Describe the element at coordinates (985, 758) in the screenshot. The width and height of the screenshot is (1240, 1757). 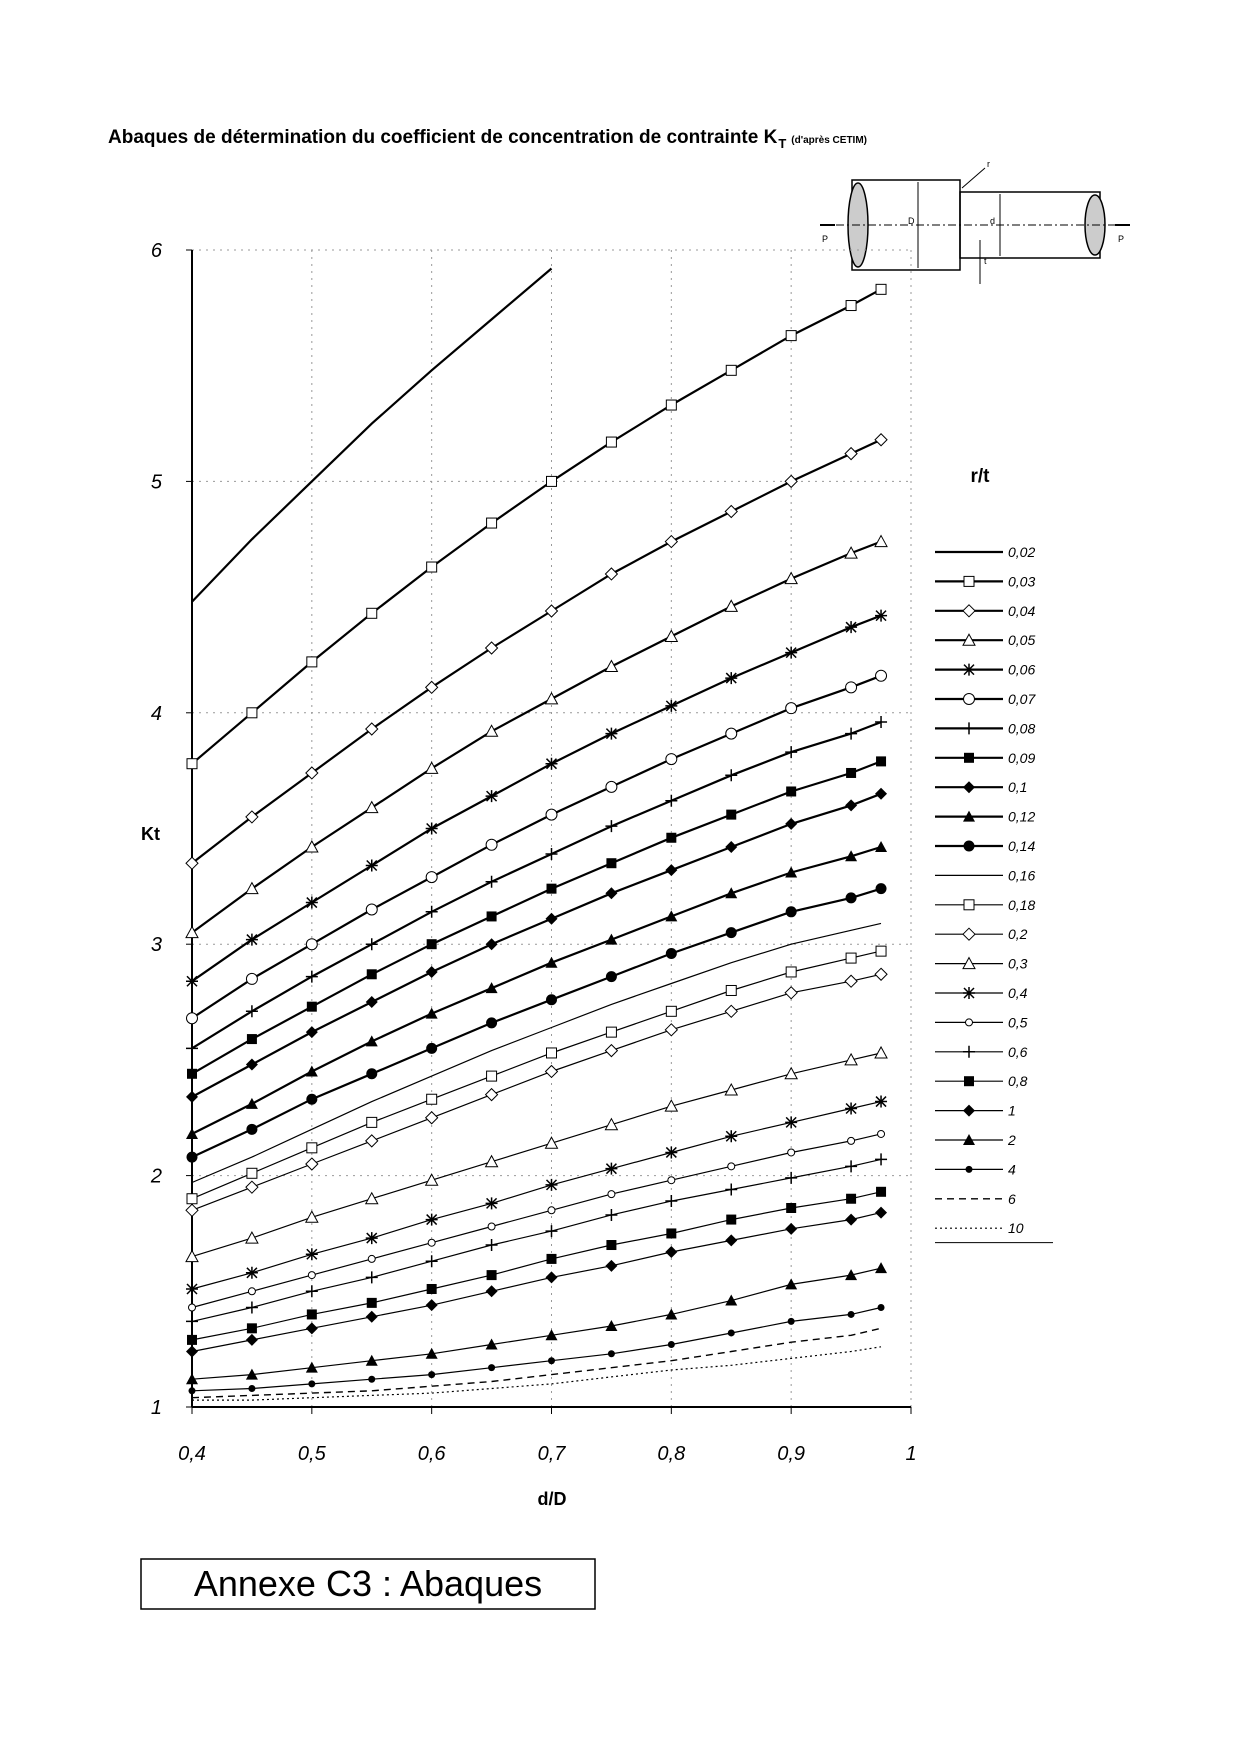
I see `legend-item: 0,09` at that location.